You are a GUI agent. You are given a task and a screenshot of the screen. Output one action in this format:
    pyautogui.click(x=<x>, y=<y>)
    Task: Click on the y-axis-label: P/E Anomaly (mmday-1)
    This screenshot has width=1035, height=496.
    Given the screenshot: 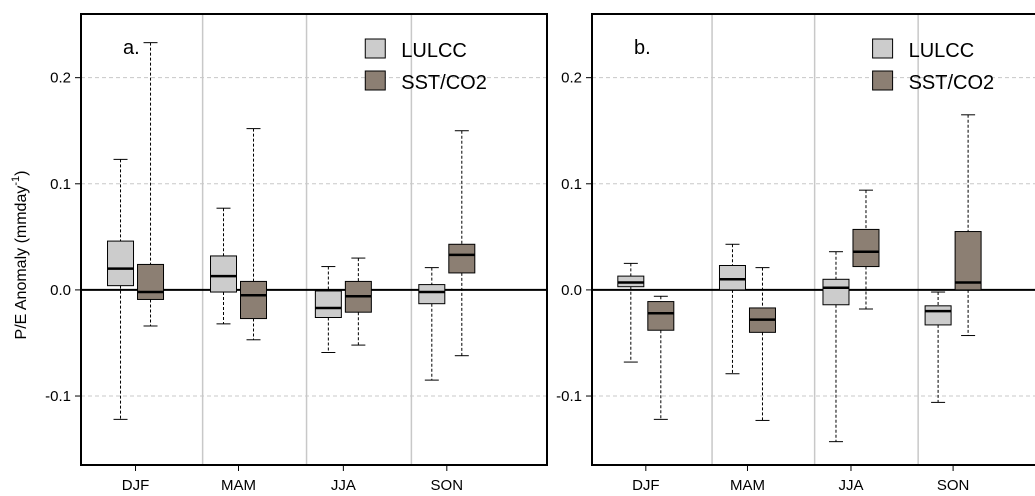 What is the action you would take?
    pyautogui.click(x=20, y=255)
    